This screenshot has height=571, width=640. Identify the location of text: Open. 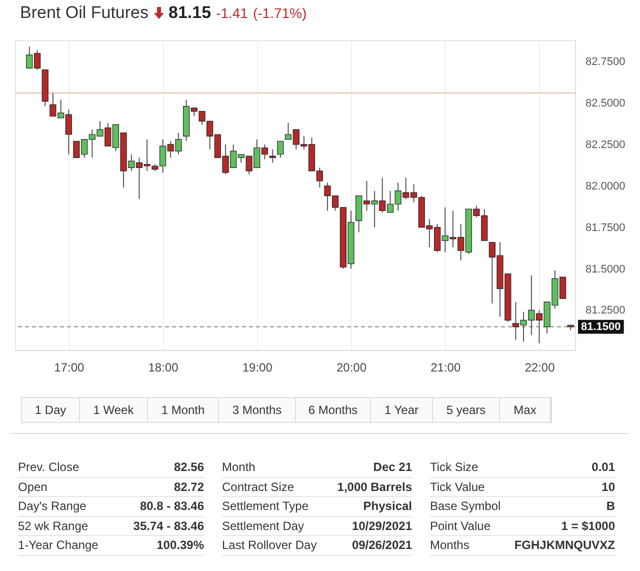
(33, 487).